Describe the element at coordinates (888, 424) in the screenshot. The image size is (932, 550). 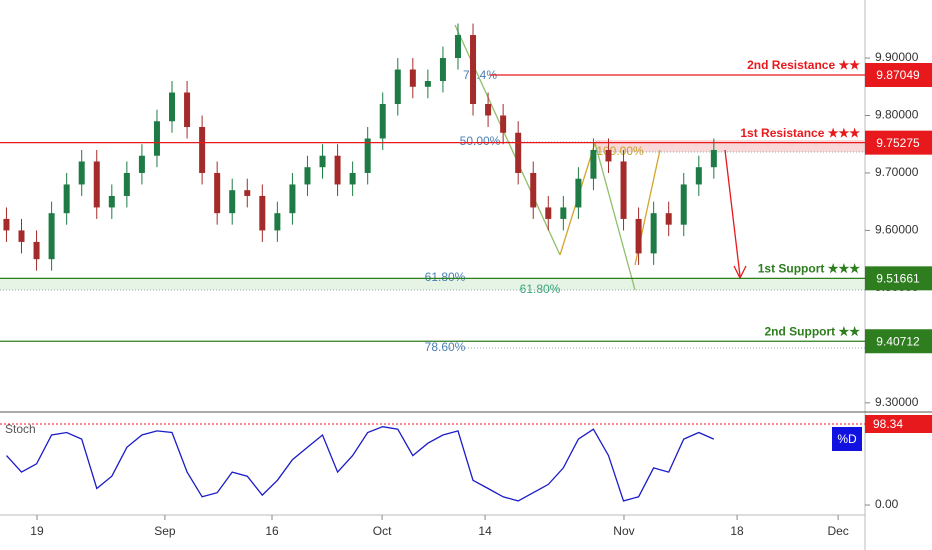
I see `oscillator-current-value: 98.34` at that location.